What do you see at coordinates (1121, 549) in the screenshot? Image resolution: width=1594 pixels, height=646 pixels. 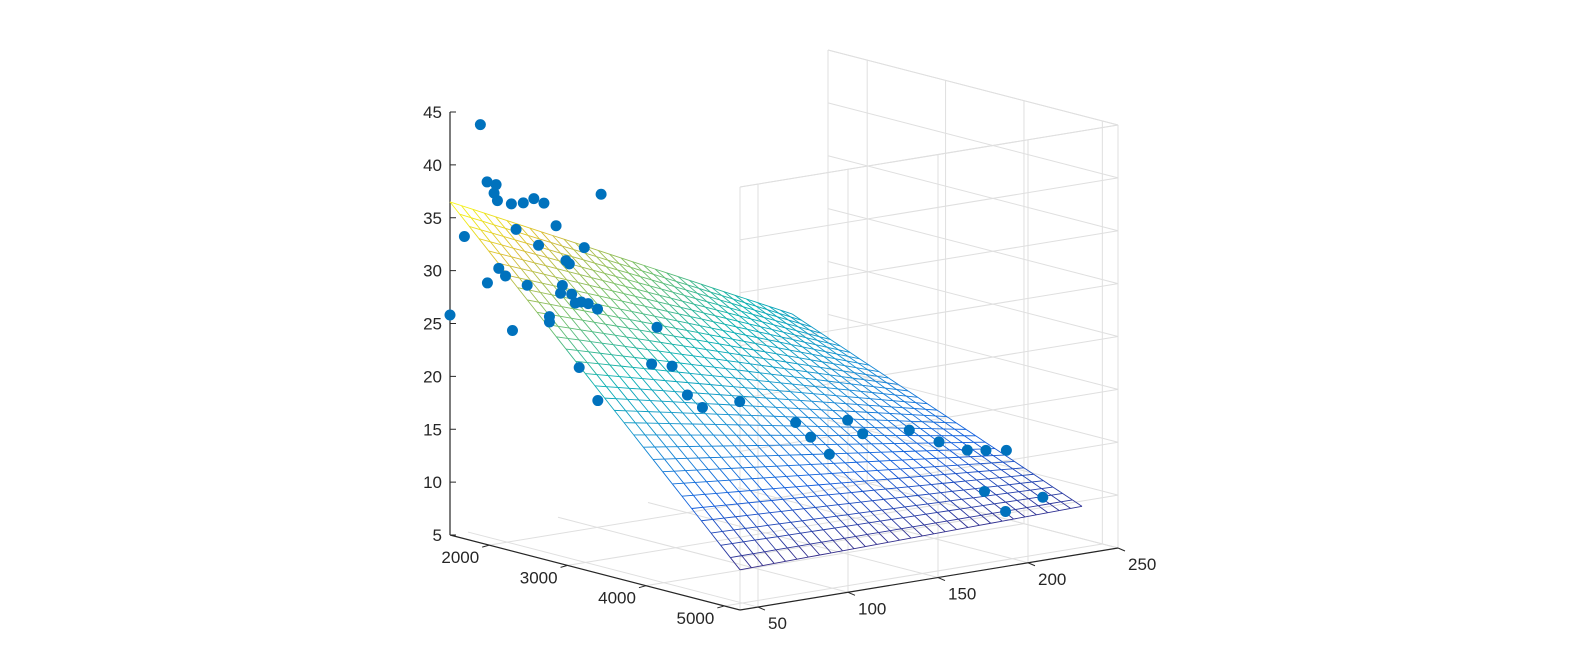 I see `y-tick-mark` at bounding box center [1121, 549].